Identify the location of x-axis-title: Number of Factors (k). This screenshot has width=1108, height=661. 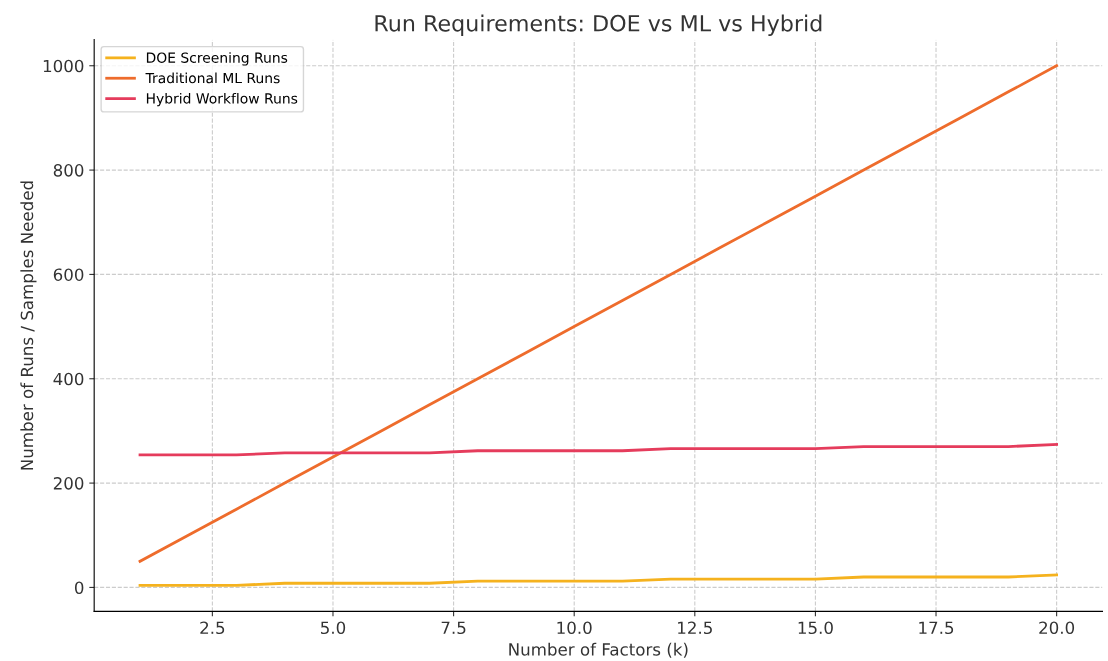
(598, 650).